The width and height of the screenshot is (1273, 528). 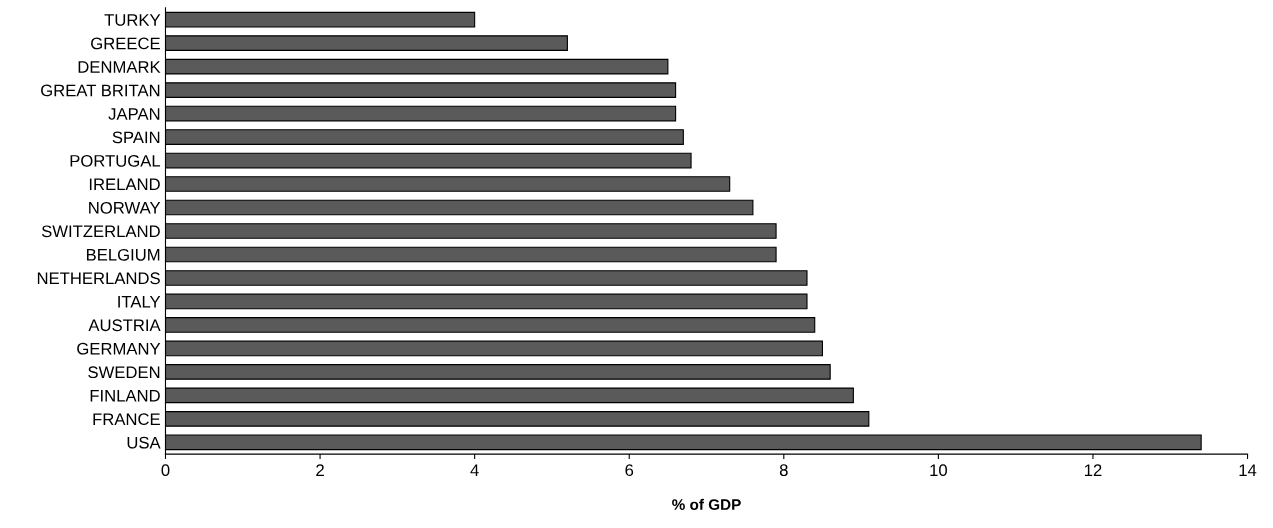 What do you see at coordinates (629, 470) in the screenshot?
I see `x-tick-label: 6` at bounding box center [629, 470].